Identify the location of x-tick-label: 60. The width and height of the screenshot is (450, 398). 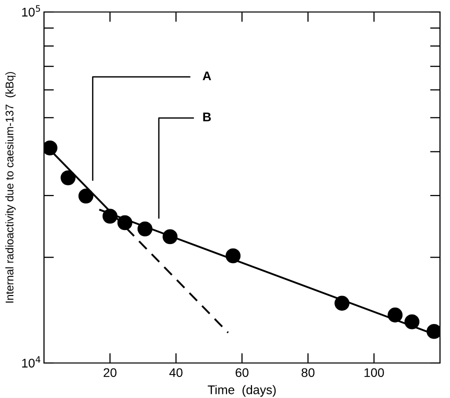
(242, 373).